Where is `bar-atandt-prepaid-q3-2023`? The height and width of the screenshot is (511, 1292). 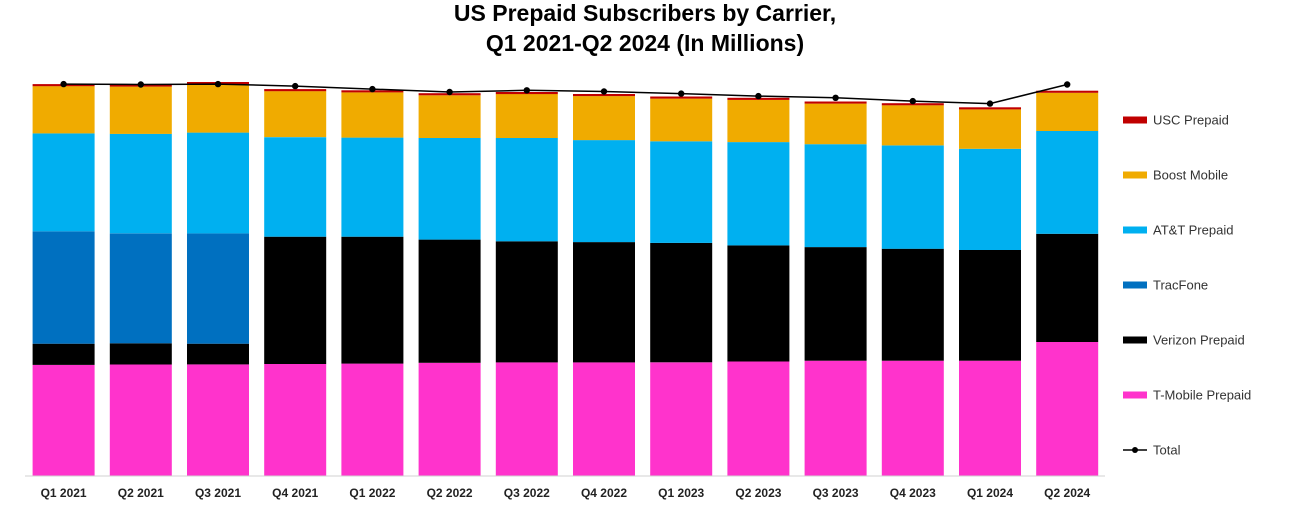
bar-atandt-prepaid-q3-2023 is located at coordinates (835, 196).